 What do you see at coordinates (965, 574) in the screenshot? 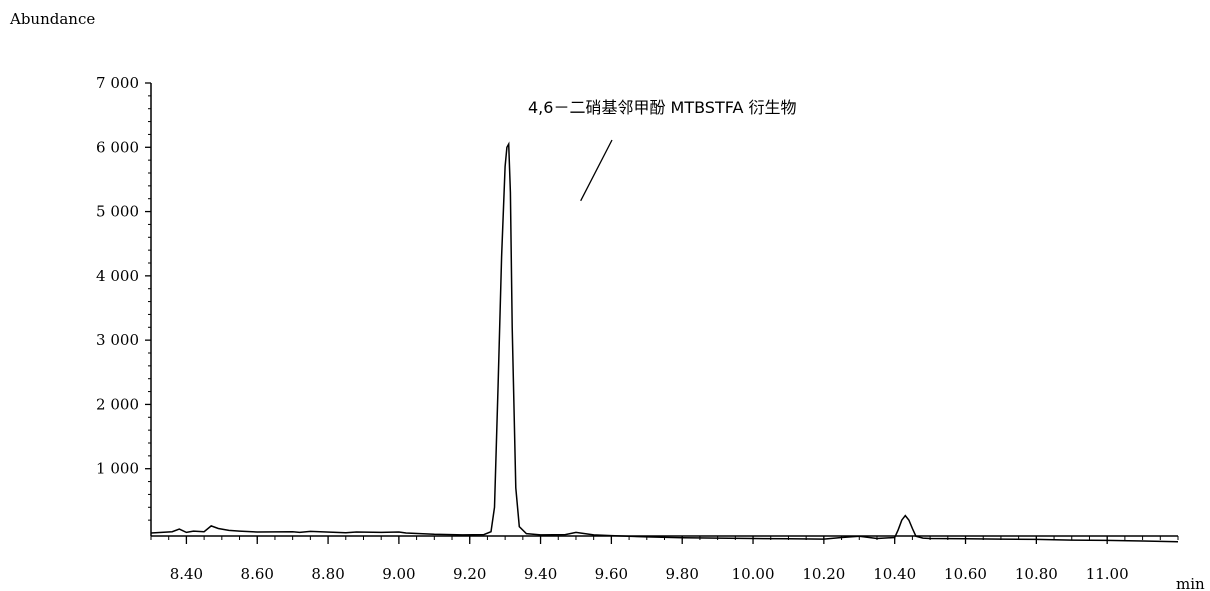
I see `x-tick-label: 10.60` at bounding box center [965, 574].